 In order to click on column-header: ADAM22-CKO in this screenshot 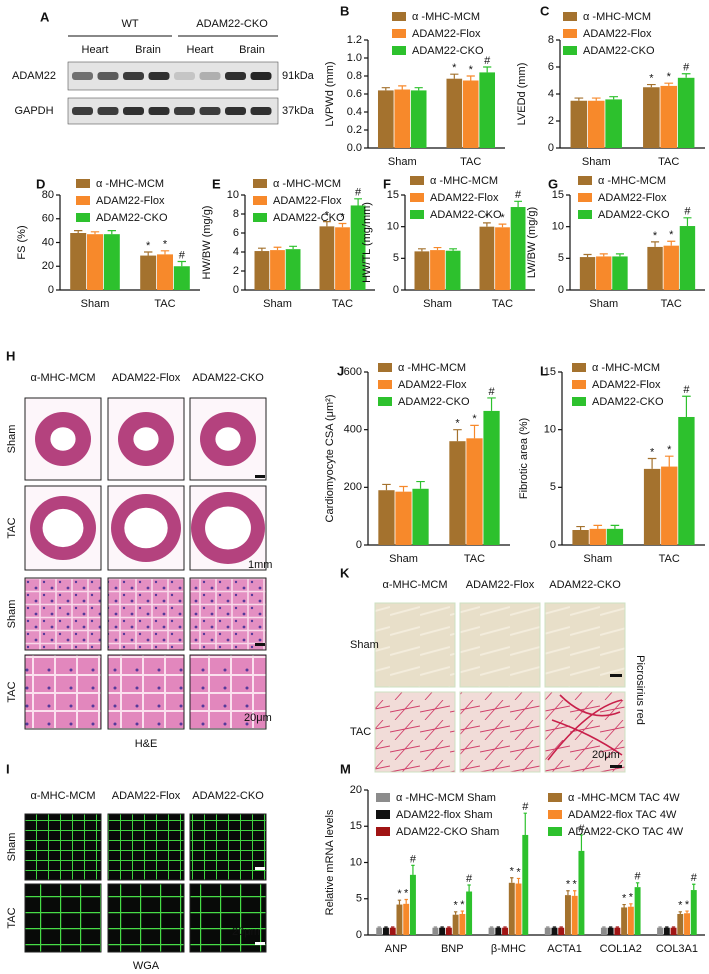, I will do `click(228, 378)`.